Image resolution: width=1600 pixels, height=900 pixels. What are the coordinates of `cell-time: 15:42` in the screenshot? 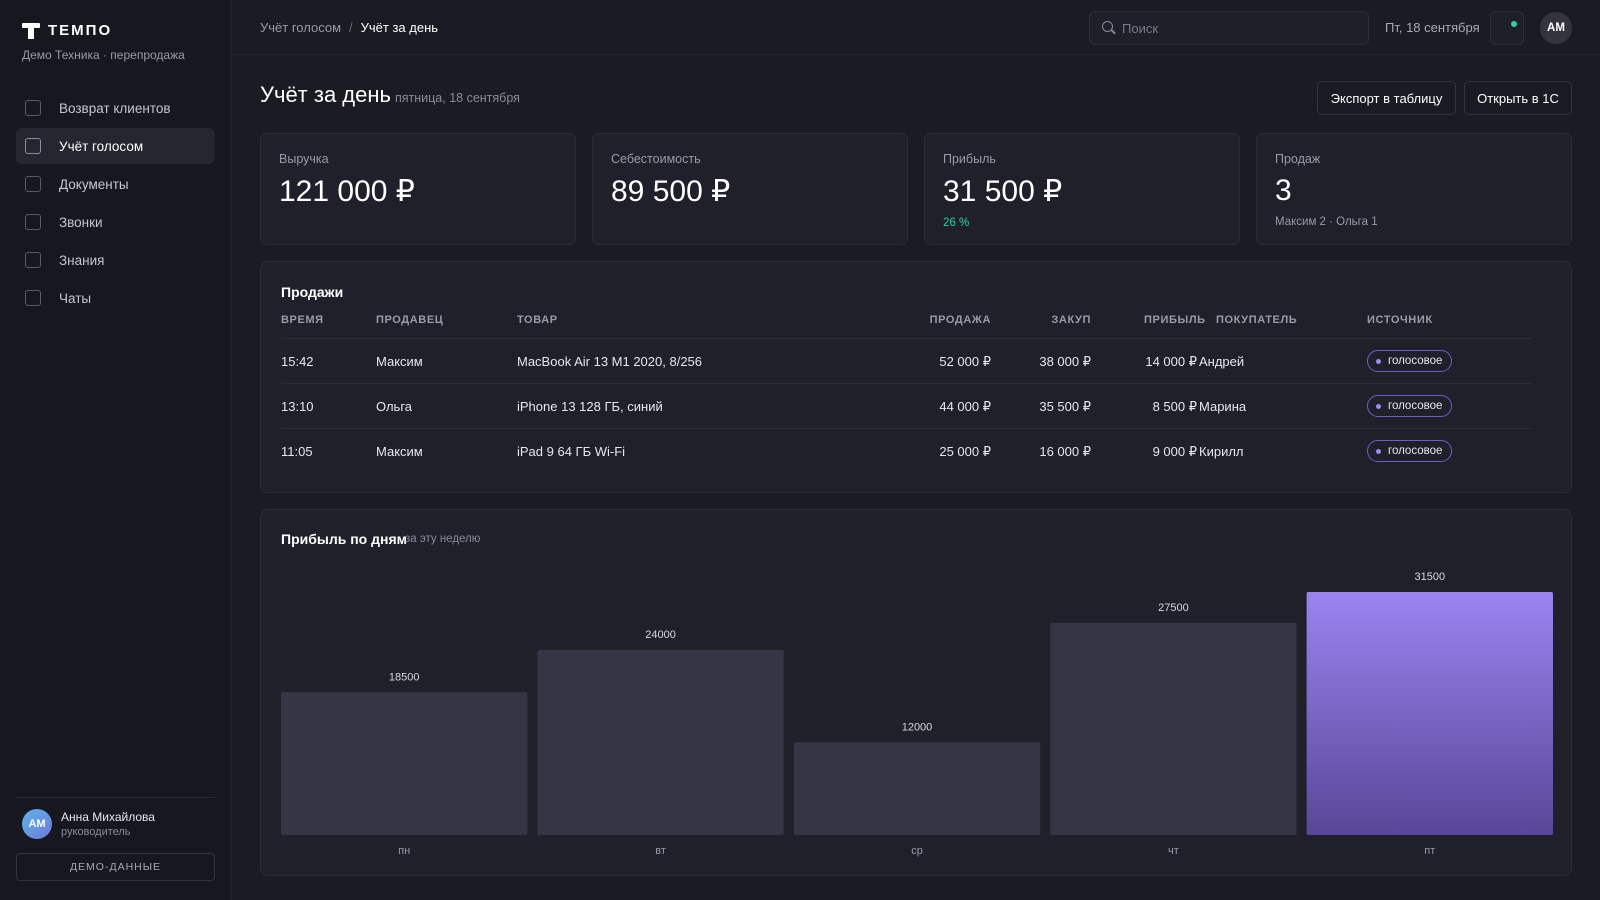 It's located at (297, 361).